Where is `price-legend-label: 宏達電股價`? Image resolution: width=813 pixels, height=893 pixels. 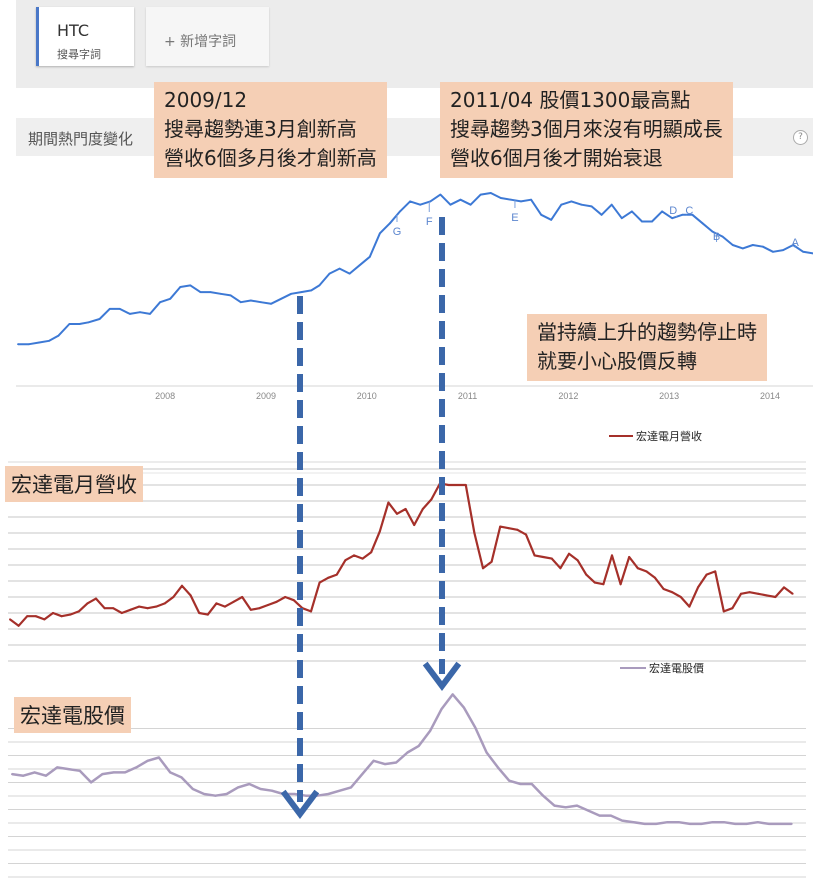 price-legend-label: 宏達電股價 is located at coordinates (676, 668).